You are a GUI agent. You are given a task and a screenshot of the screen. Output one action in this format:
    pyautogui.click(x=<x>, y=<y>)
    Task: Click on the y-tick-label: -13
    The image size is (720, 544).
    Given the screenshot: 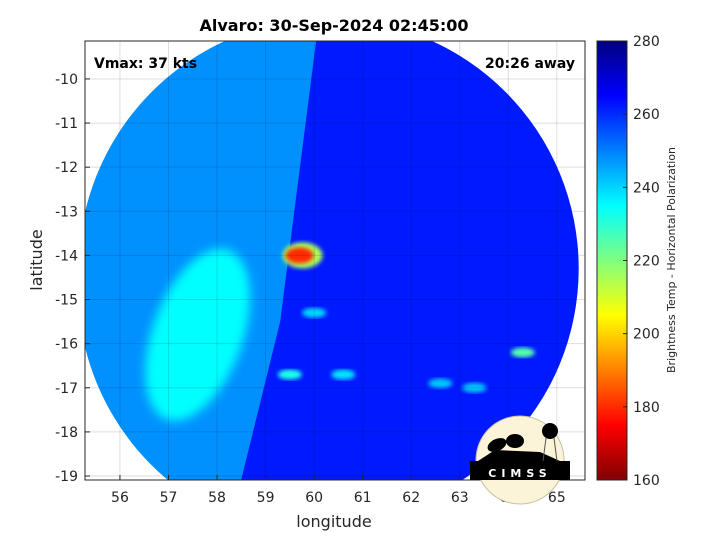 What is the action you would take?
    pyautogui.click(x=66, y=212)
    